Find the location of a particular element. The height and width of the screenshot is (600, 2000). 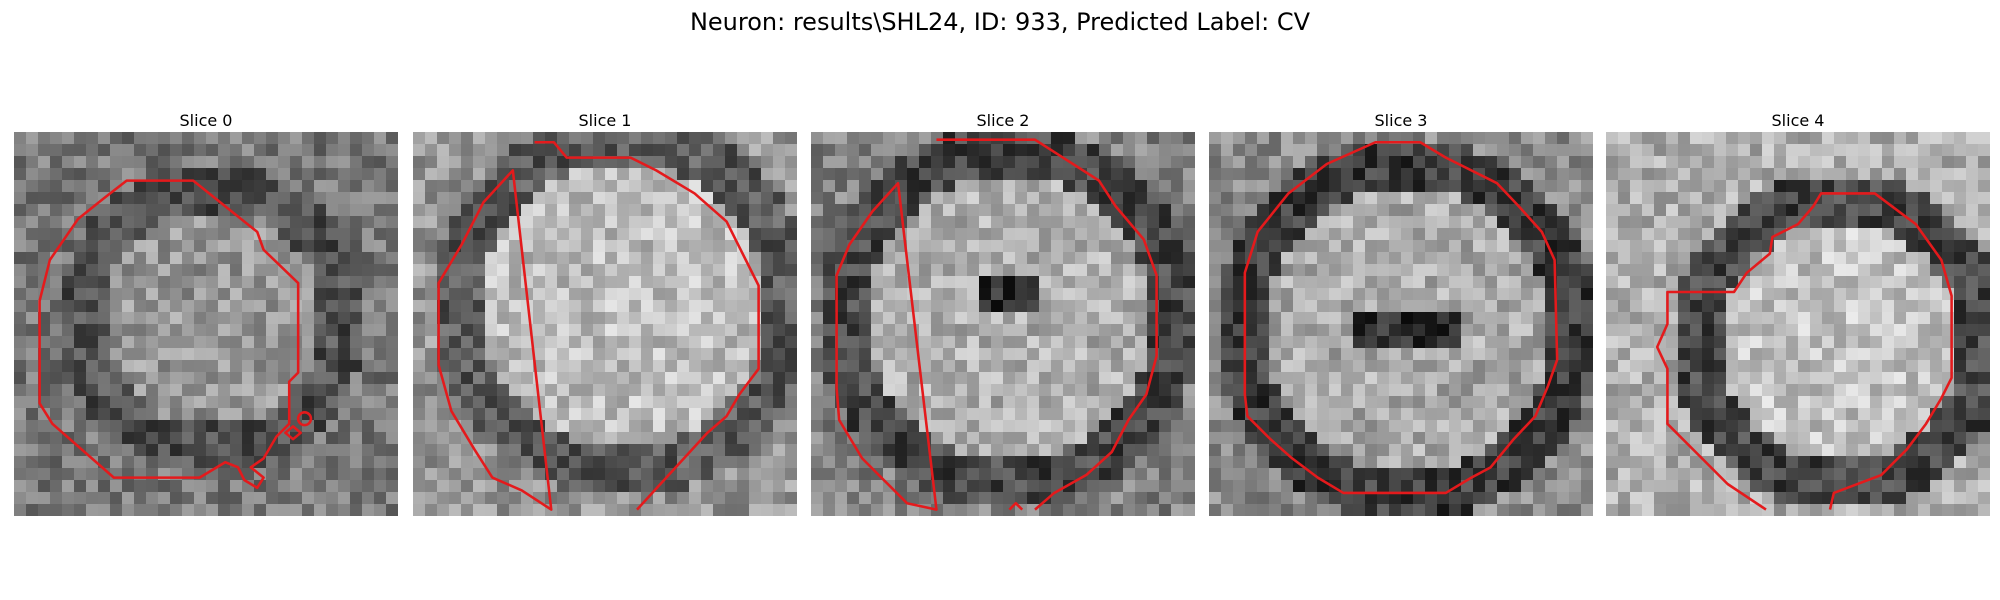

slice-title: Slice 1 is located at coordinates (605, 121).